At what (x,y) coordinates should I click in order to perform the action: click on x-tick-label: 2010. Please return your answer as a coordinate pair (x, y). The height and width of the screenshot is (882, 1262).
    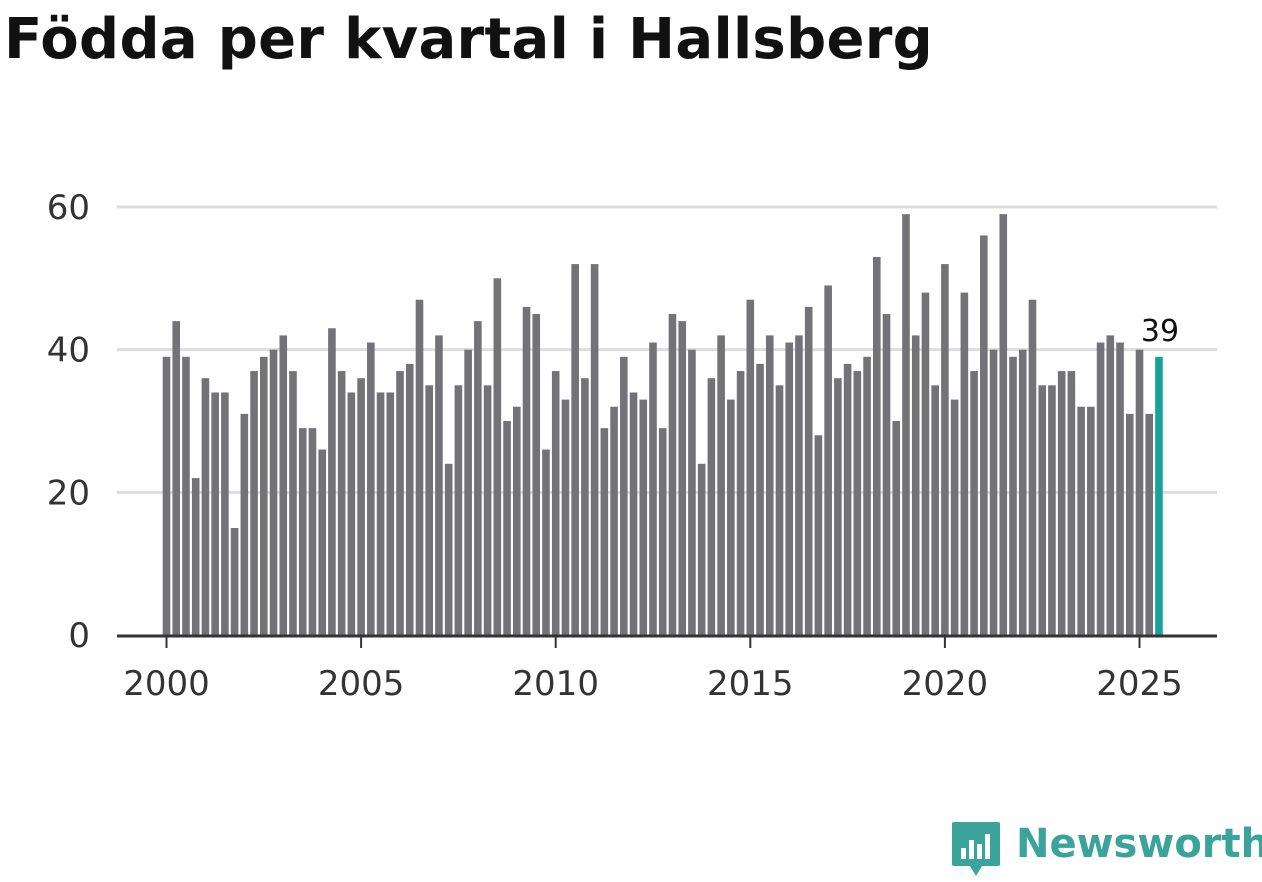
    Looking at the image, I should click on (555, 684).